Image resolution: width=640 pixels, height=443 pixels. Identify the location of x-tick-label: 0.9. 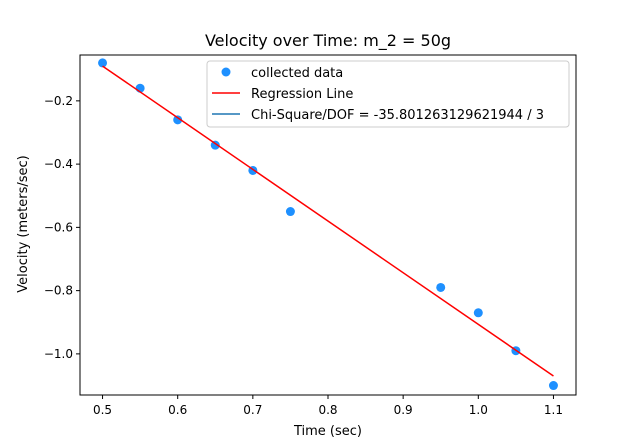
(403, 410).